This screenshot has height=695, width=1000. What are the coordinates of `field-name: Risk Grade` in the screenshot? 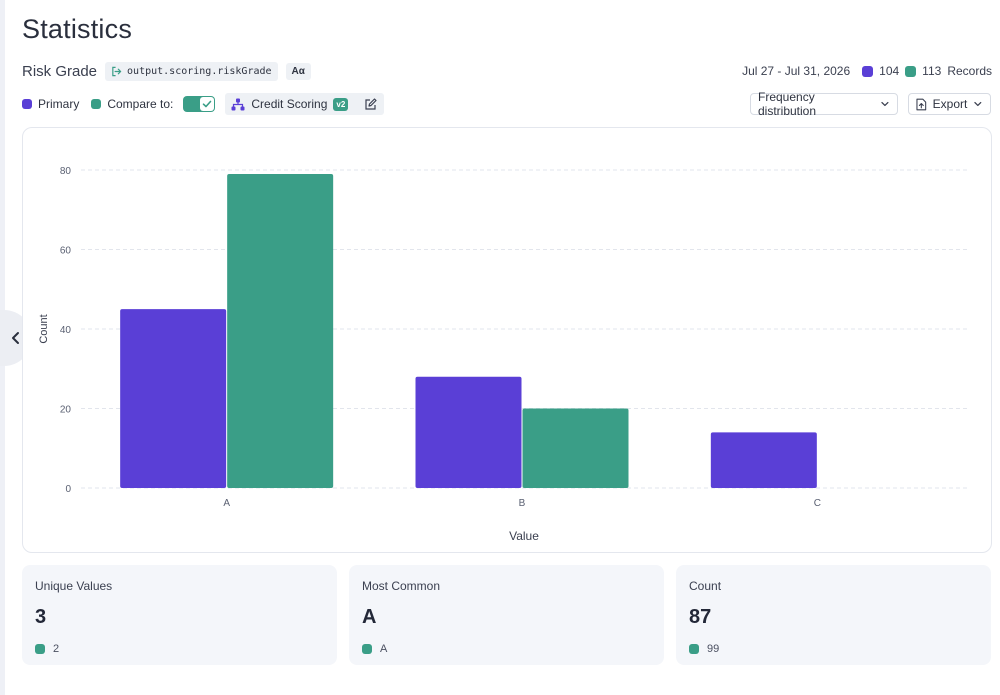 It's located at (60, 71).